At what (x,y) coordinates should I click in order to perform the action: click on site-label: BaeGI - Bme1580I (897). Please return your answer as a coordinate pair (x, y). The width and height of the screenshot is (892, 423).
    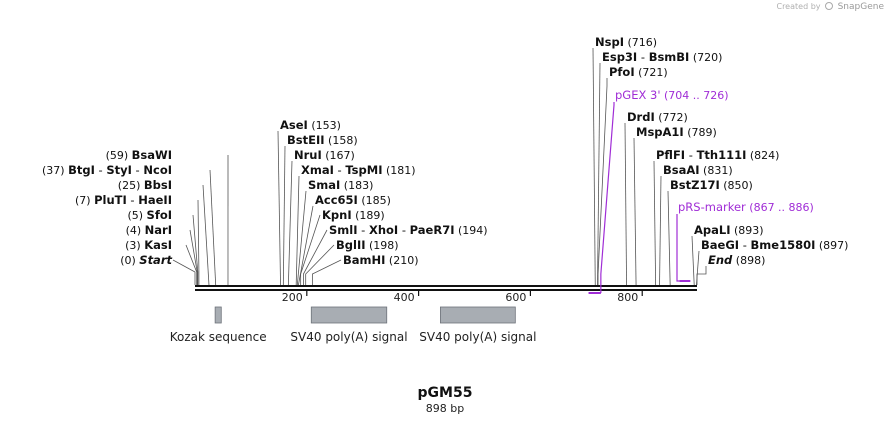
    Looking at the image, I should click on (774, 245).